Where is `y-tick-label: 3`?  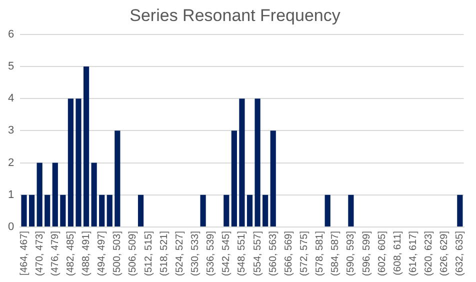 y-tick-label: 3 is located at coordinates (11, 130).